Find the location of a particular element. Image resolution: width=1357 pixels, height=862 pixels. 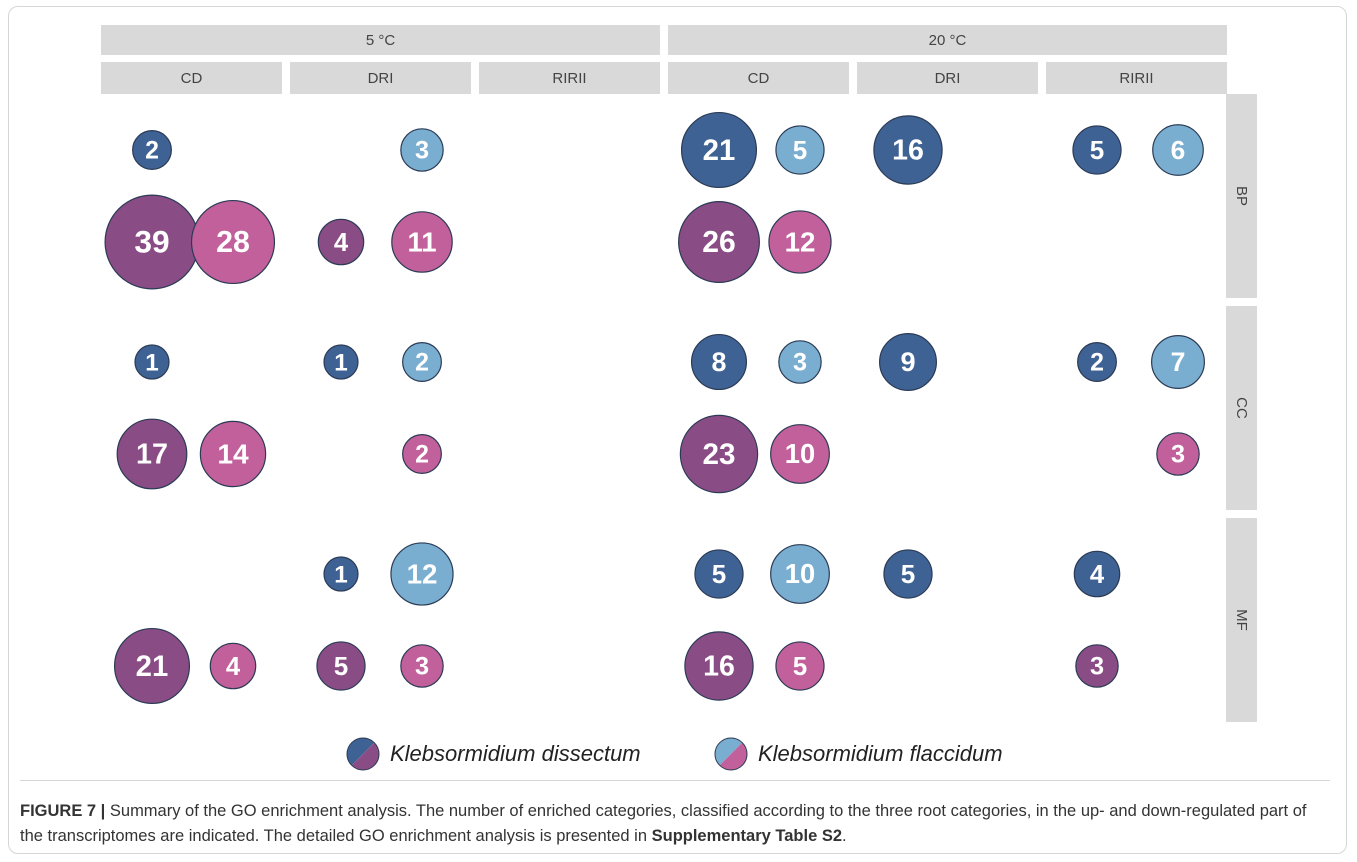

bubble-label: 6 is located at coordinates (1178, 150).